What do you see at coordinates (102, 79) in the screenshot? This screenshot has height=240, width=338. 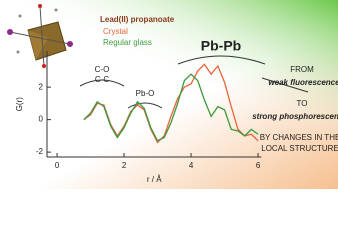 I see `annotation: C-C` at bounding box center [102, 79].